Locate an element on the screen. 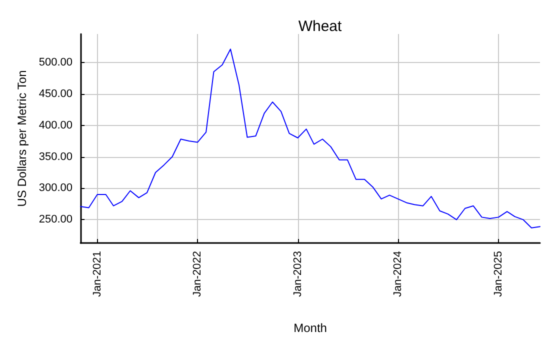  y-tick-label: 300.00 is located at coordinates (55, 188).